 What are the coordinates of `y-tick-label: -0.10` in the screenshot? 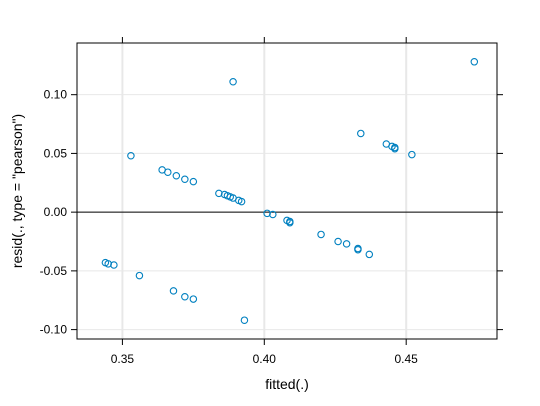 It's located at (54, 330).